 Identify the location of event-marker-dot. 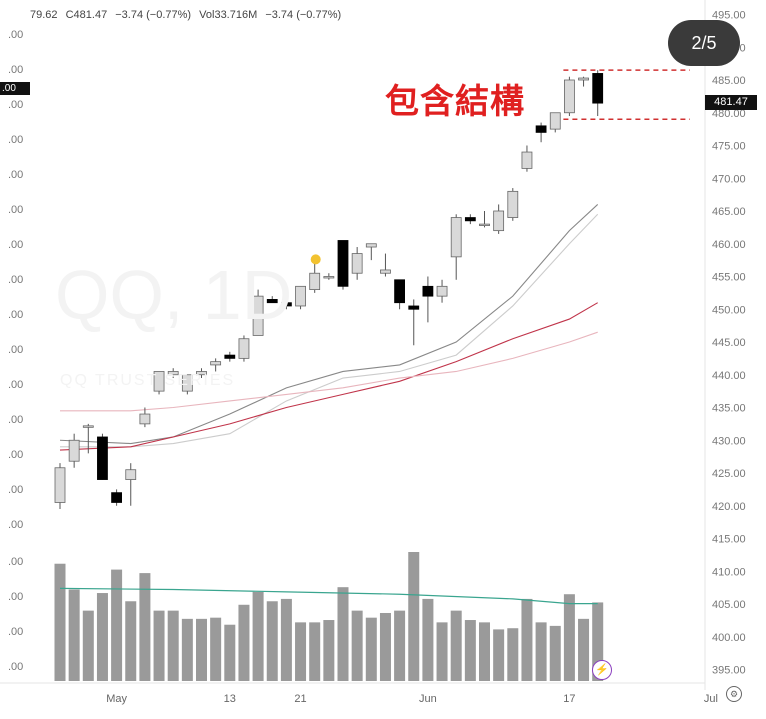
(315, 259).